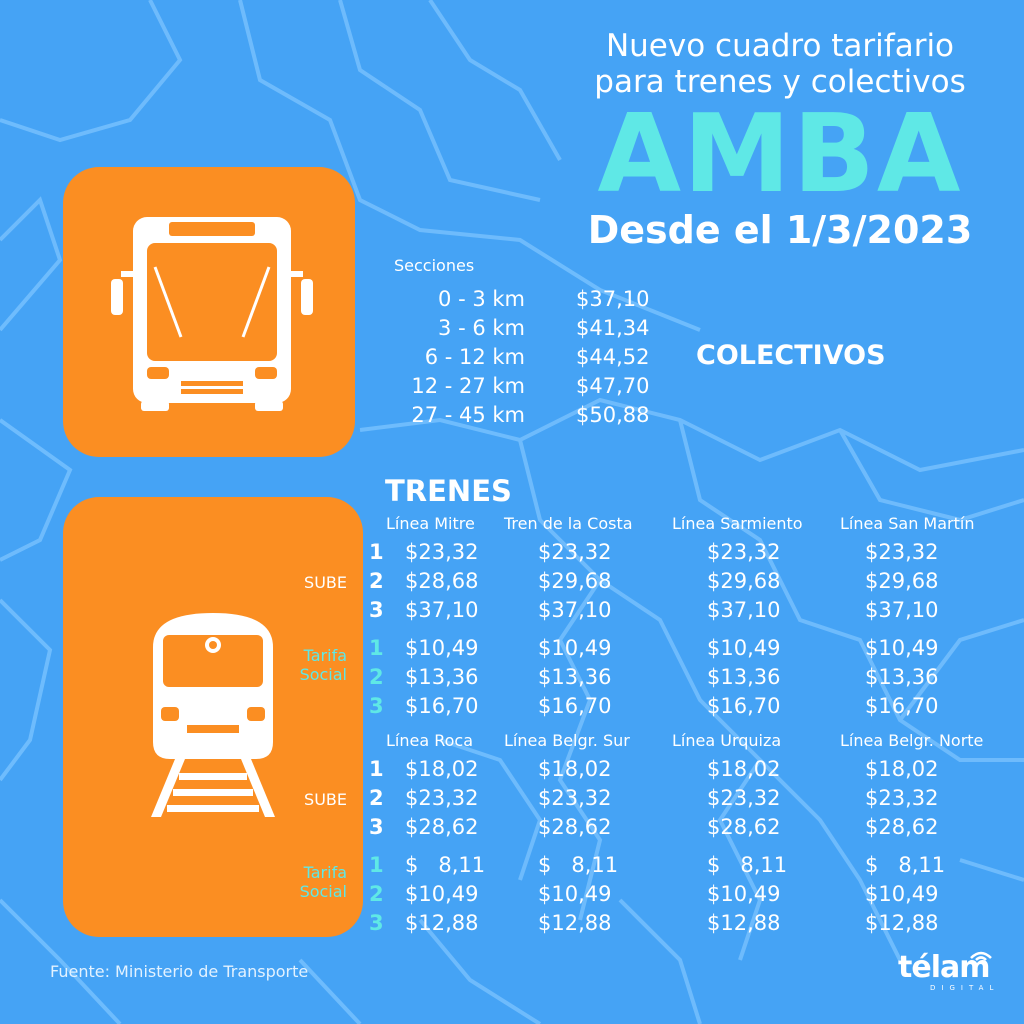  What do you see at coordinates (780, 82) in the screenshot?
I see `title-line-2: para trenes y colectivos` at bounding box center [780, 82].